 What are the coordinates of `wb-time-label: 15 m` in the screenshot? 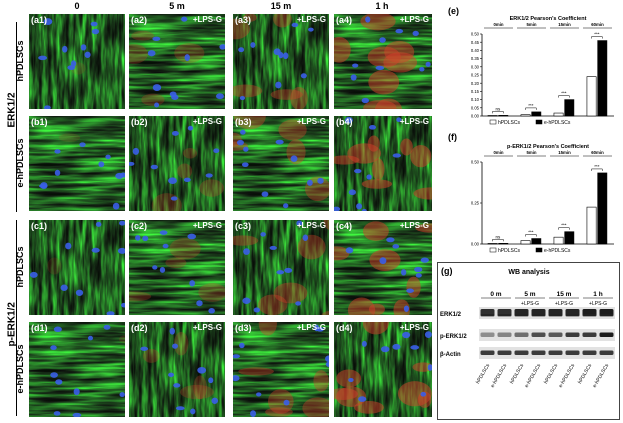 It's located at (564, 294).